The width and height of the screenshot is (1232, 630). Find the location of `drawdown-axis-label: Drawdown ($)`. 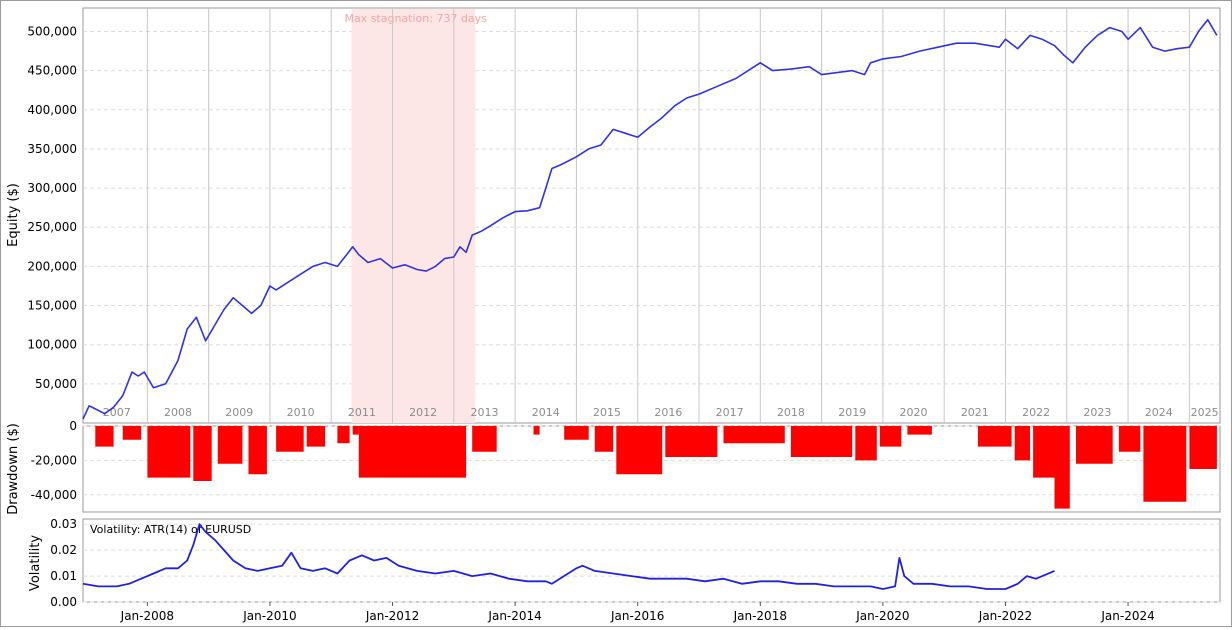

drawdown-axis-label: Drawdown ($) is located at coordinates (13, 469).